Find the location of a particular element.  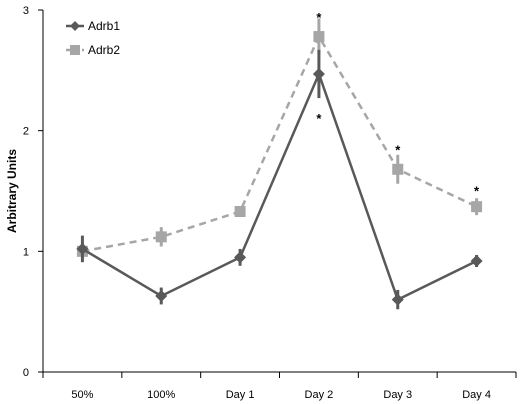

legend-item-adrb2: Adrb2 is located at coordinates (93, 50).